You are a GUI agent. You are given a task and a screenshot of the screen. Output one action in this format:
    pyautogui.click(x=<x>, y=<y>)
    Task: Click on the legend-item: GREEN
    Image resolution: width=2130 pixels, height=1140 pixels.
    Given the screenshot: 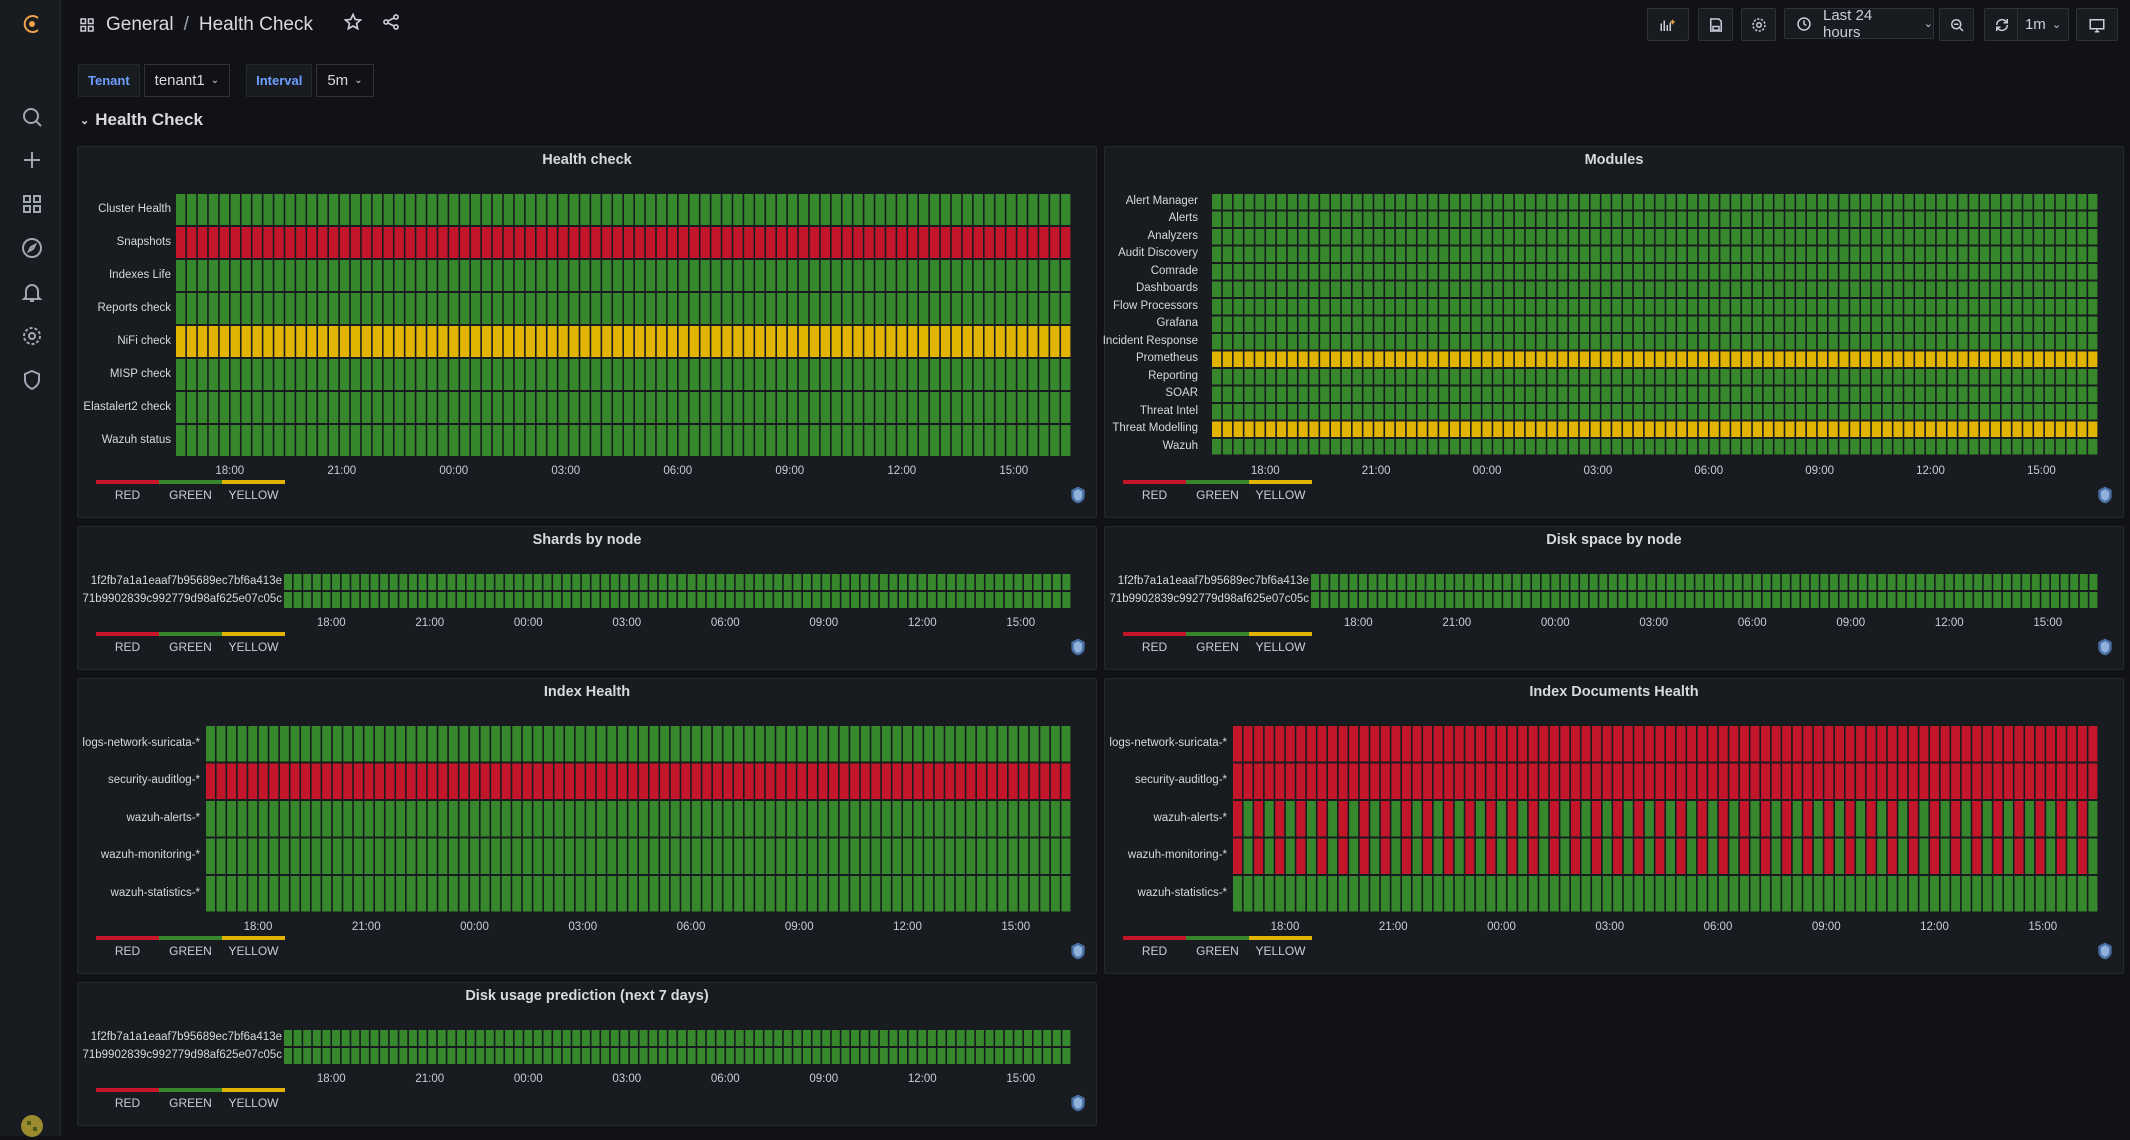 What is the action you would take?
    pyautogui.click(x=190, y=643)
    